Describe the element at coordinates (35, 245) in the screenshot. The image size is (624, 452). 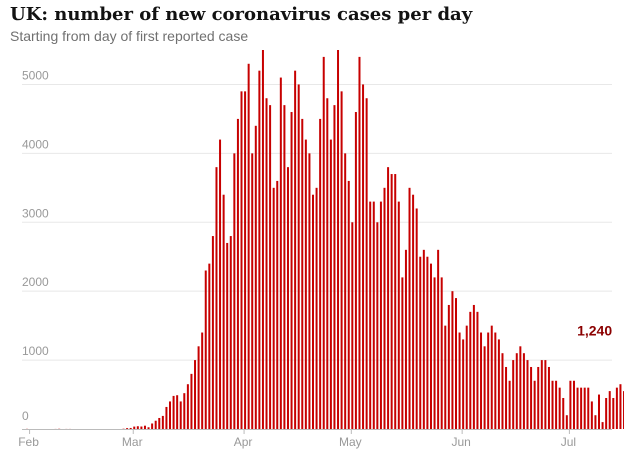
I see `y-axis-labels: 0 1000 2000 3000 4000 5000` at that location.